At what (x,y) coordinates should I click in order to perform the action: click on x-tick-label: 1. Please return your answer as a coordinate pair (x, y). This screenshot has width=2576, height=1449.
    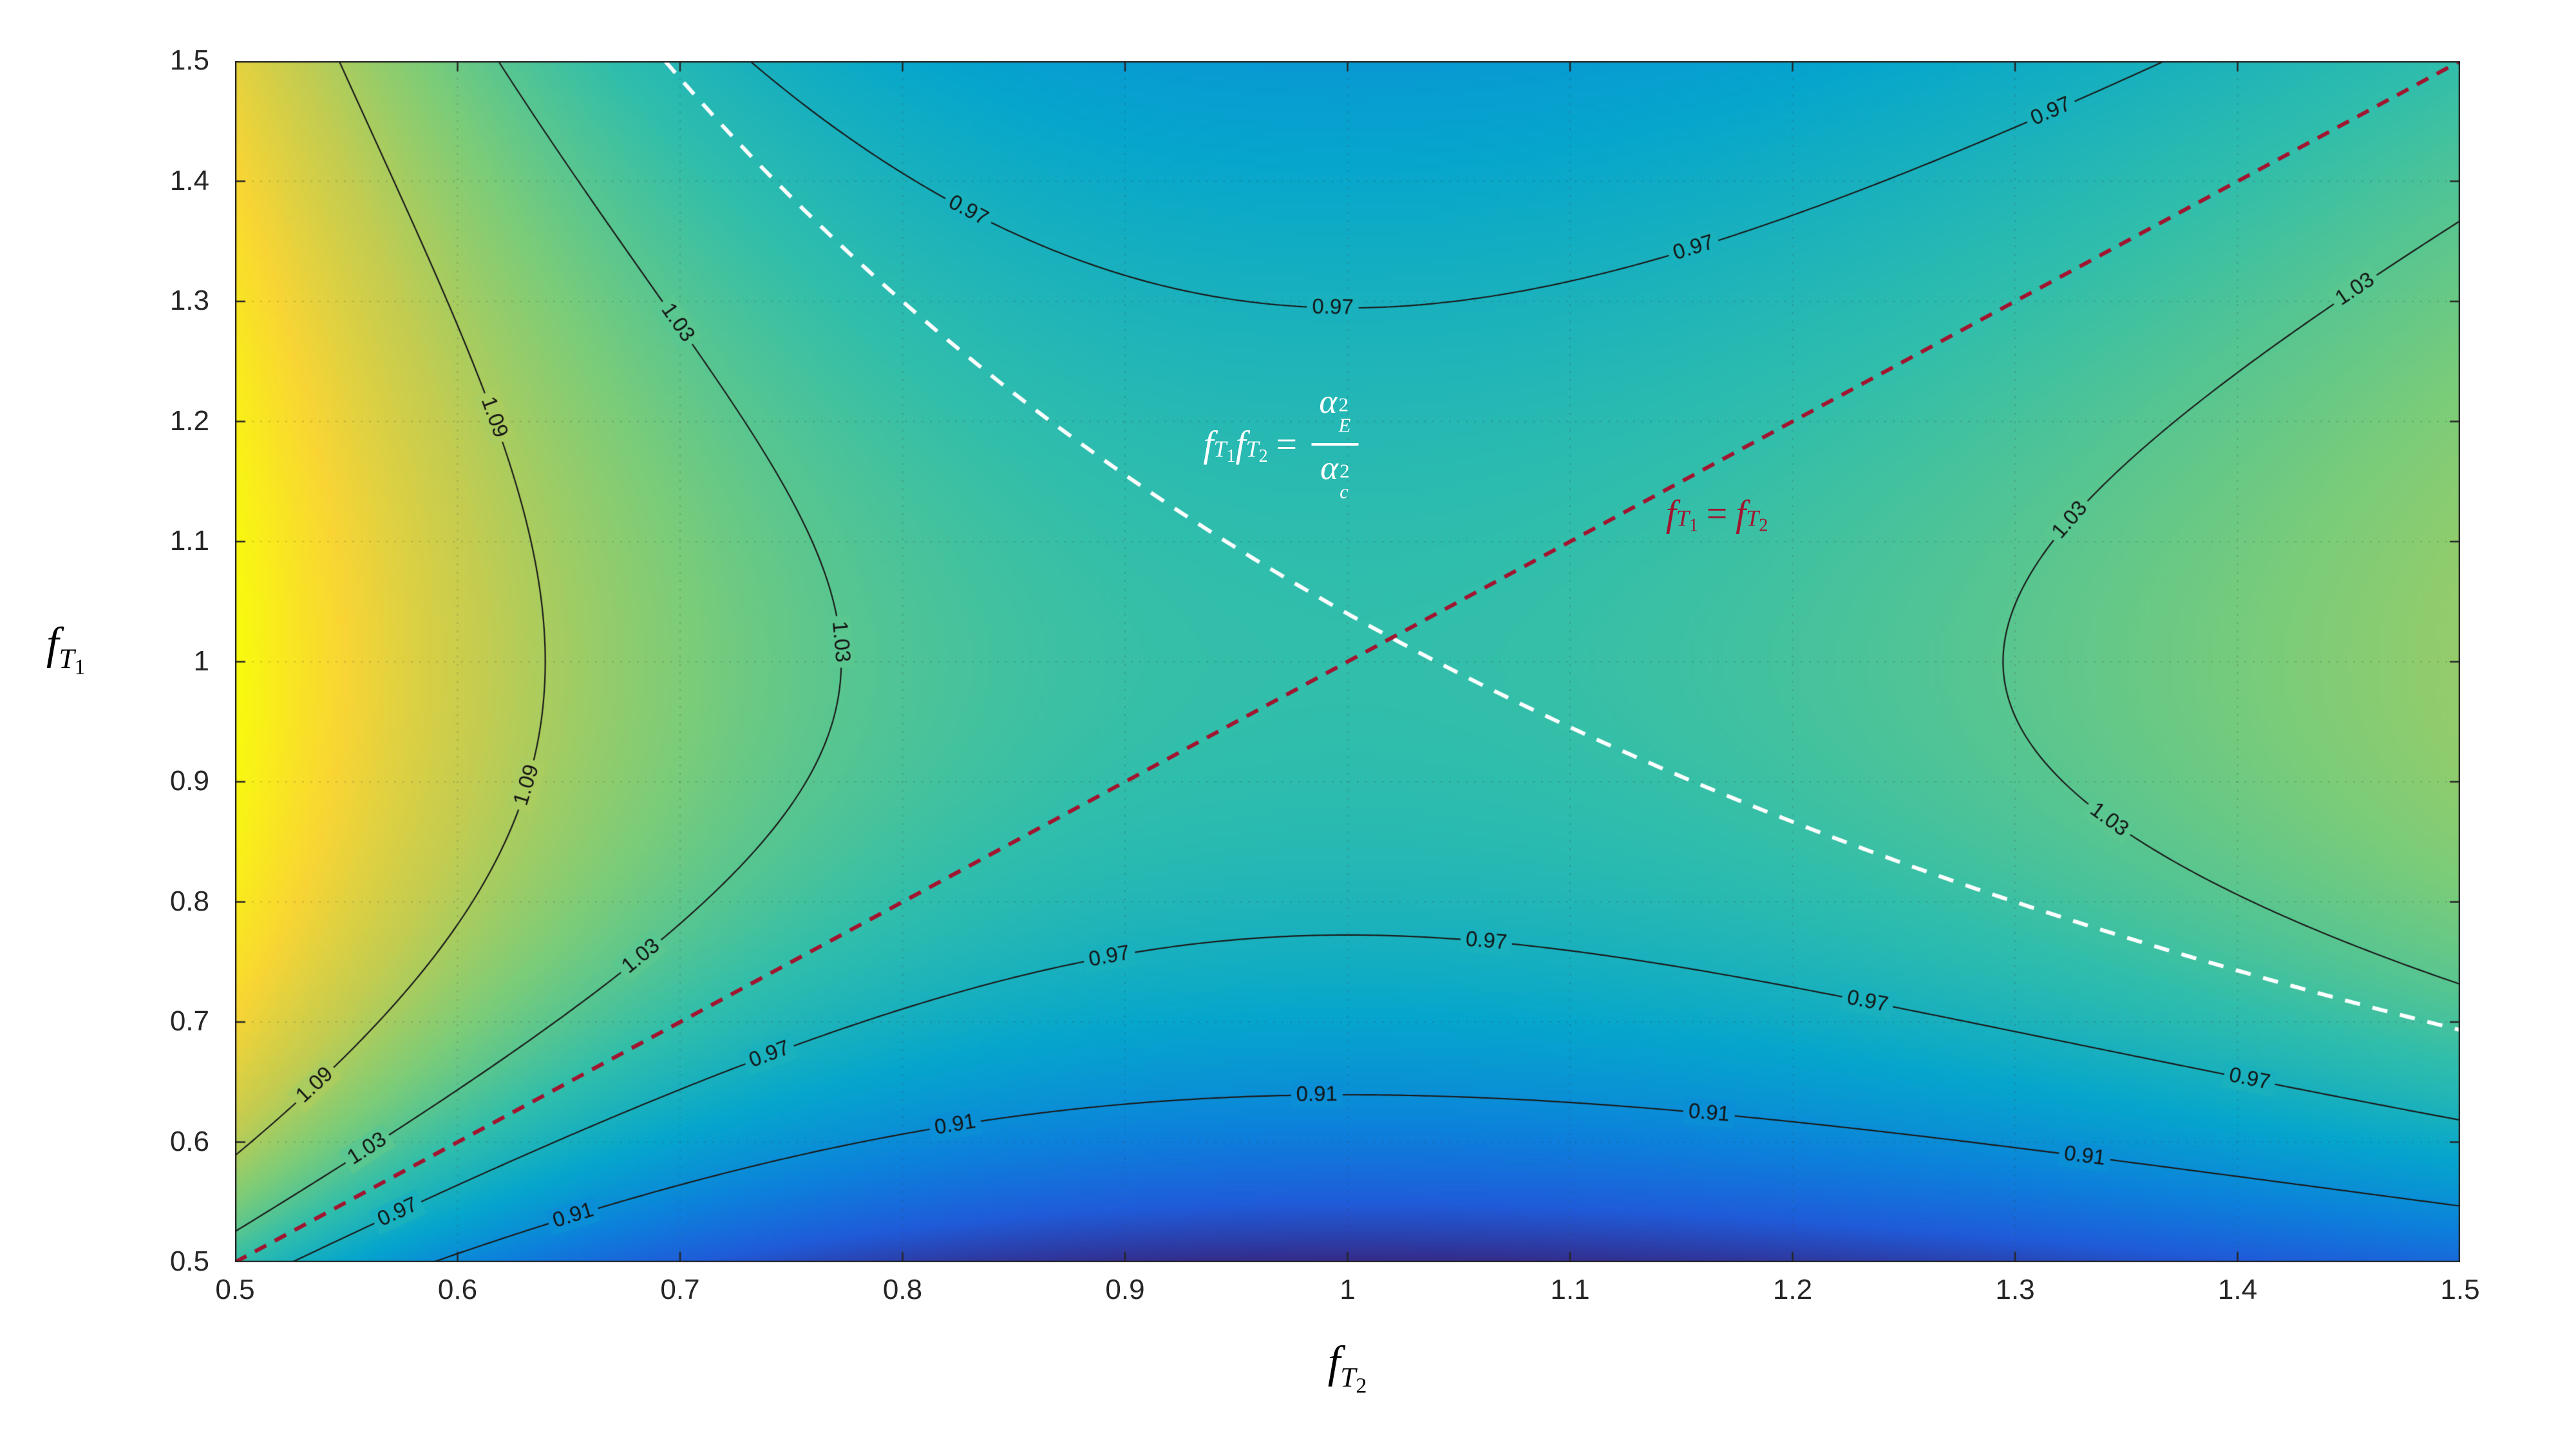
    Looking at the image, I should click on (1348, 1289).